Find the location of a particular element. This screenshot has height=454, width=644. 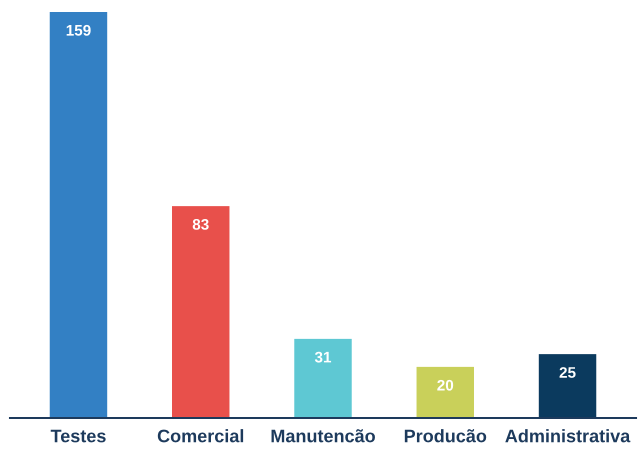

data-label: 83 is located at coordinates (200, 224).